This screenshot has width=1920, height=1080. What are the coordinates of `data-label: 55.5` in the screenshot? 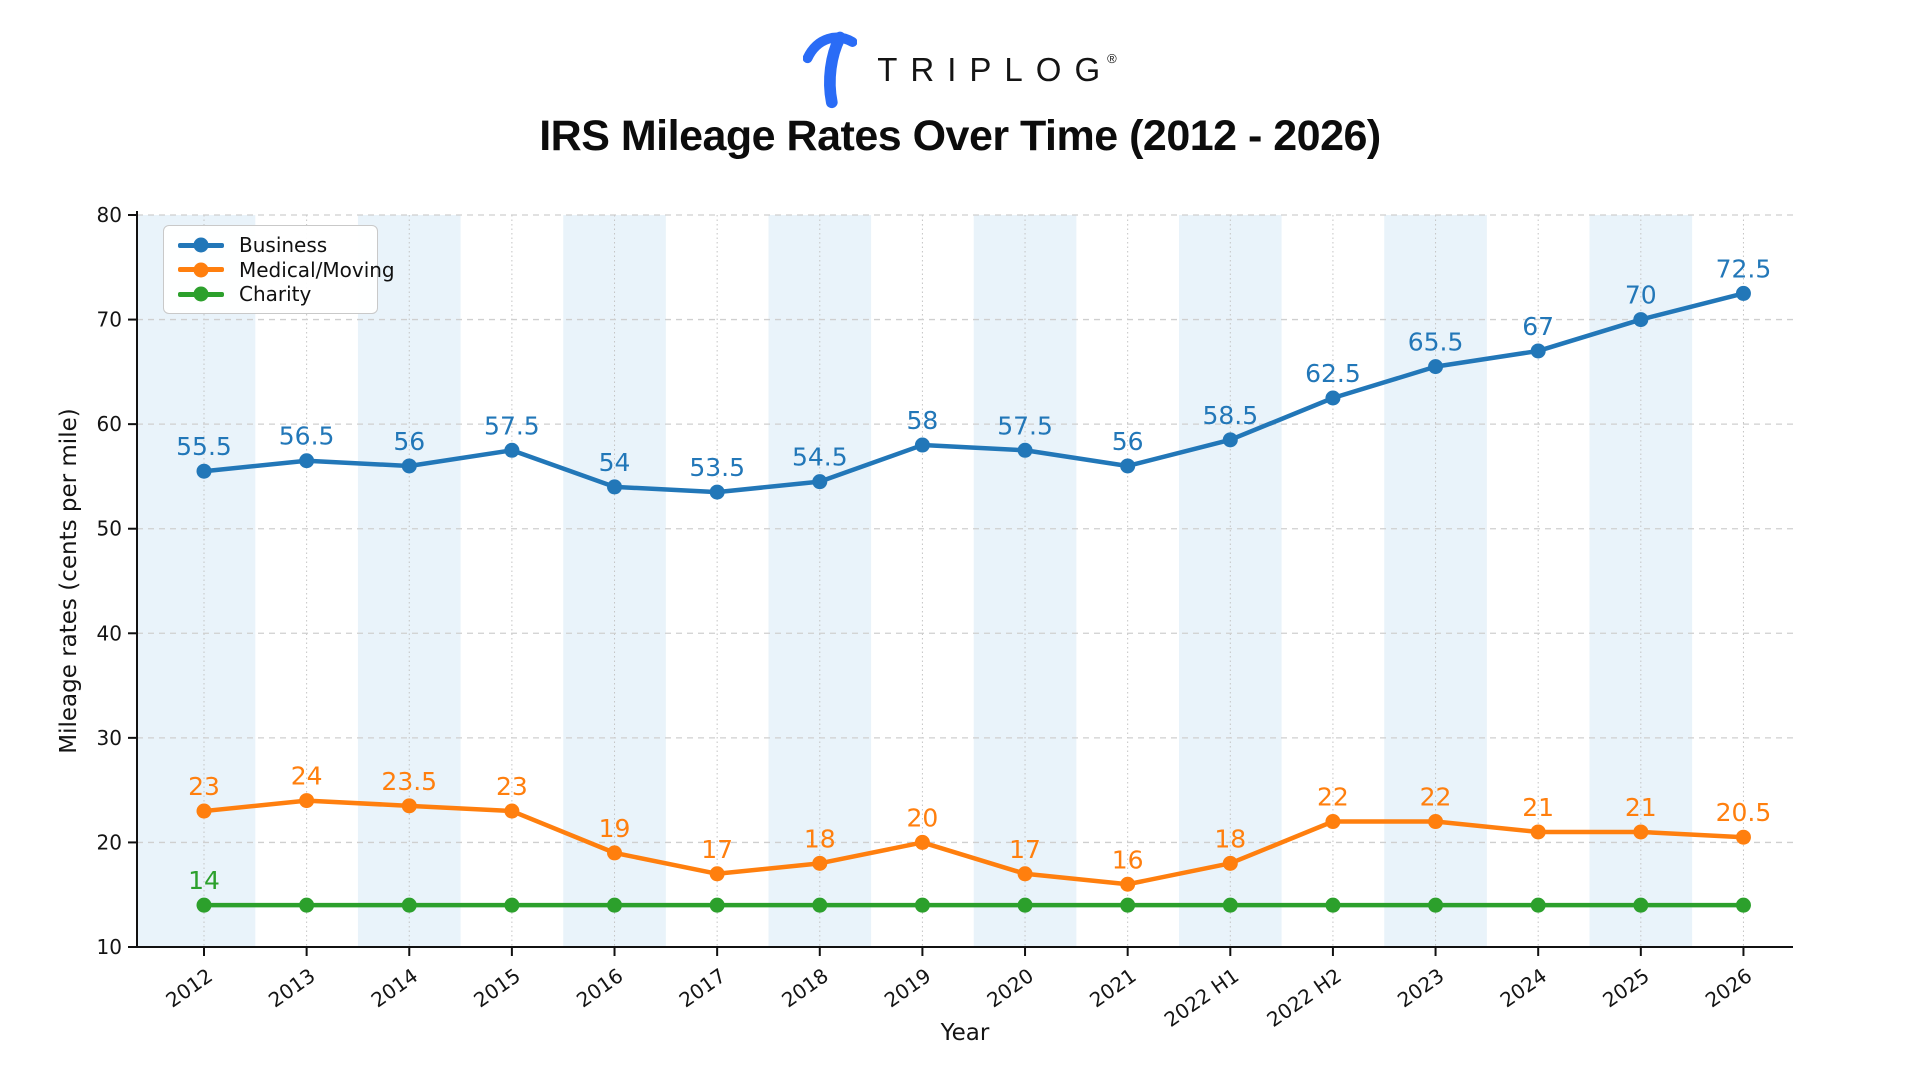 It's located at (204, 446).